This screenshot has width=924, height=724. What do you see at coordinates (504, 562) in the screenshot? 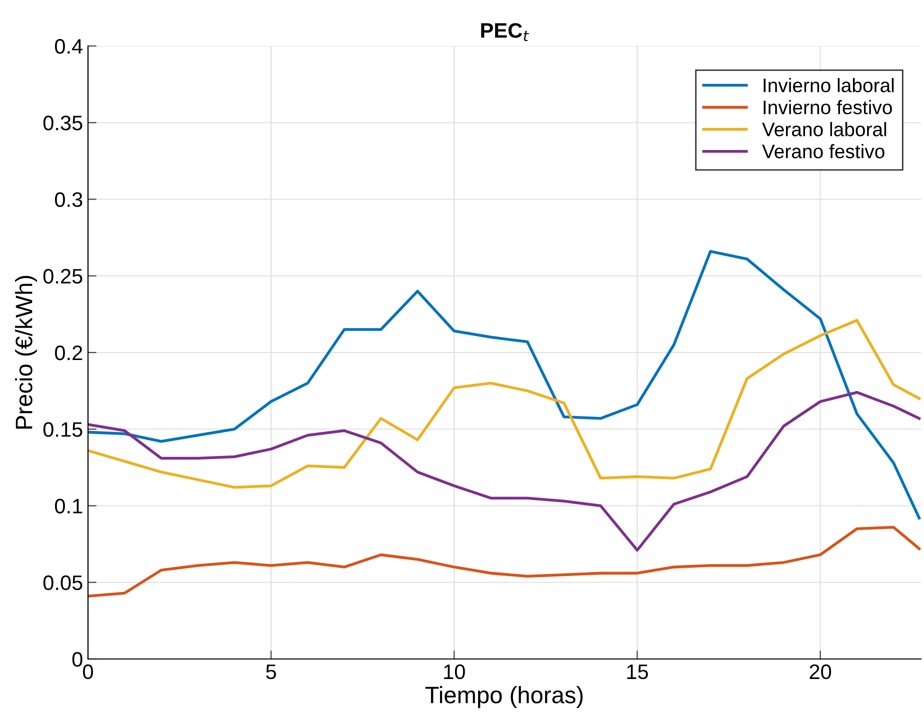
I see `line-series` at bounding box center [504, 562].